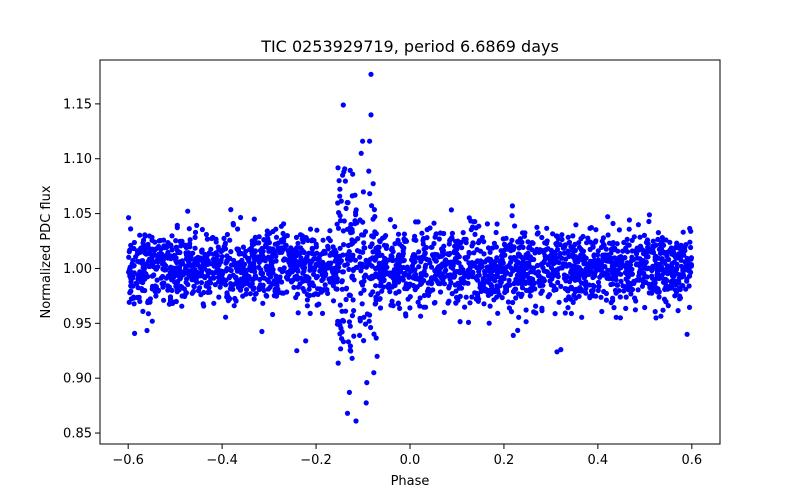 The height and width of the screenshot is (500, 800). I want to click on y-tick-label: 1.15, so click(77, 104).